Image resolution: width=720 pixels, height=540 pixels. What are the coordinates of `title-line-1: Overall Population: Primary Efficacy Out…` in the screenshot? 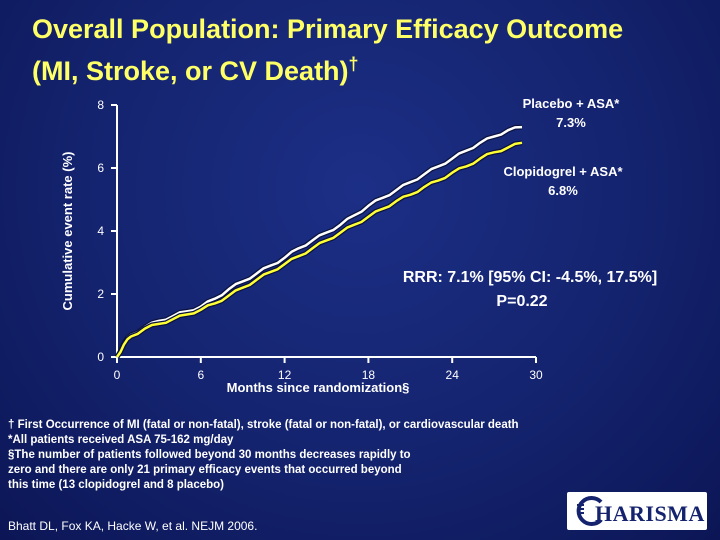 It's located at (328, 29).